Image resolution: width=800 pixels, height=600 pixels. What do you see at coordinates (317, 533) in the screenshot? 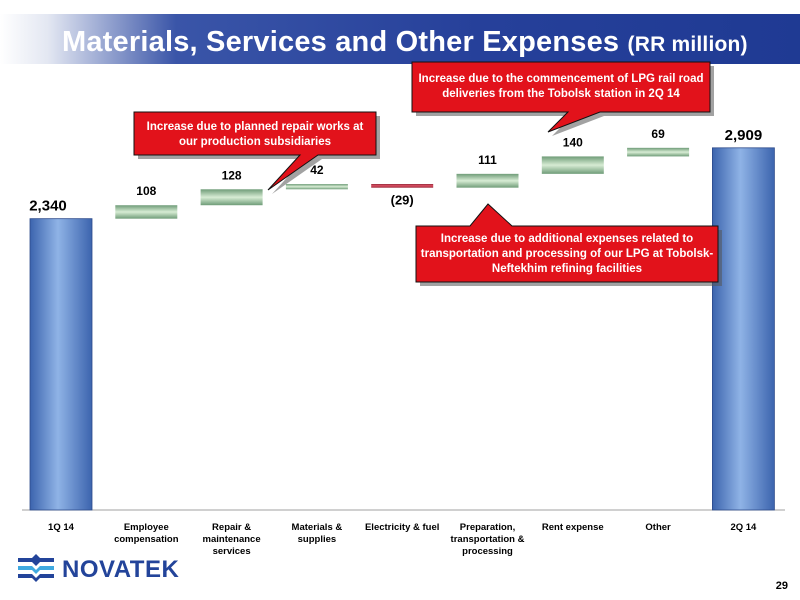
I see `category-label-3: Materials & supplies` at bounding box center [317, 533].